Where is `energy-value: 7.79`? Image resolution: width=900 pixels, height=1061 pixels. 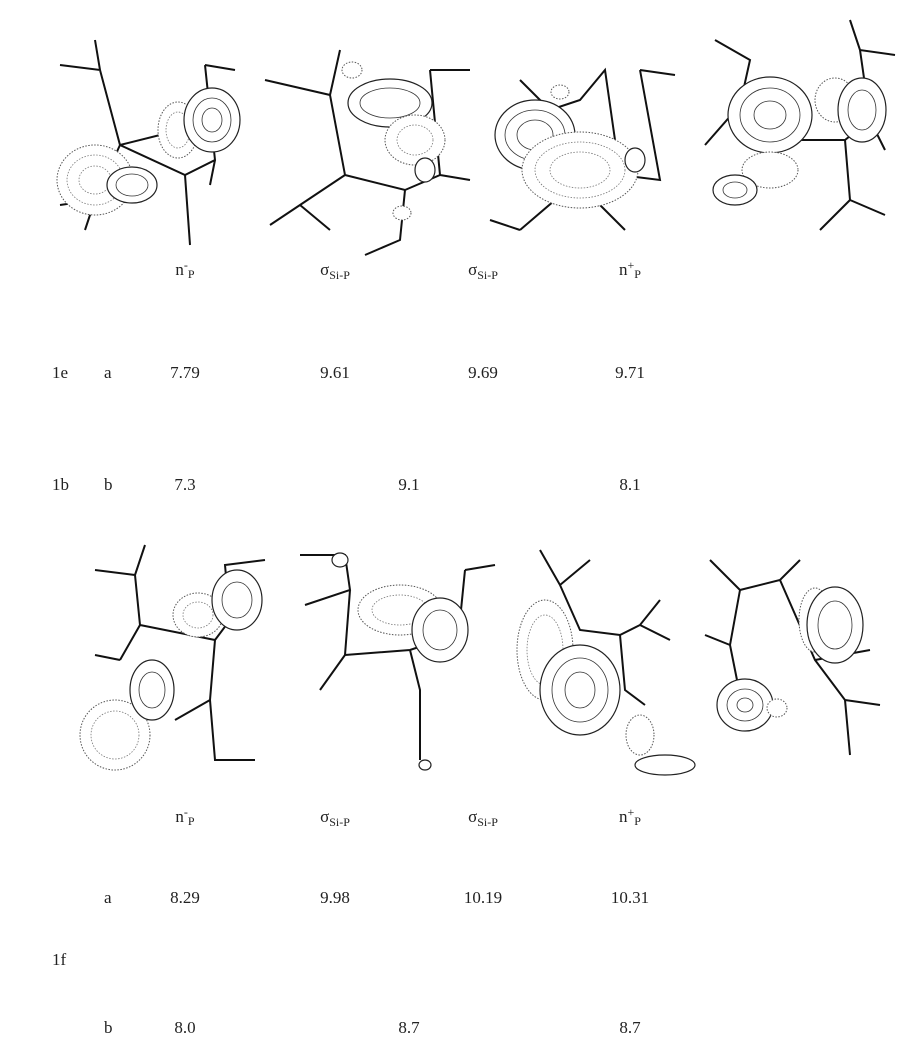
energy-value: 7.79 is located at coordinates (185, 372).